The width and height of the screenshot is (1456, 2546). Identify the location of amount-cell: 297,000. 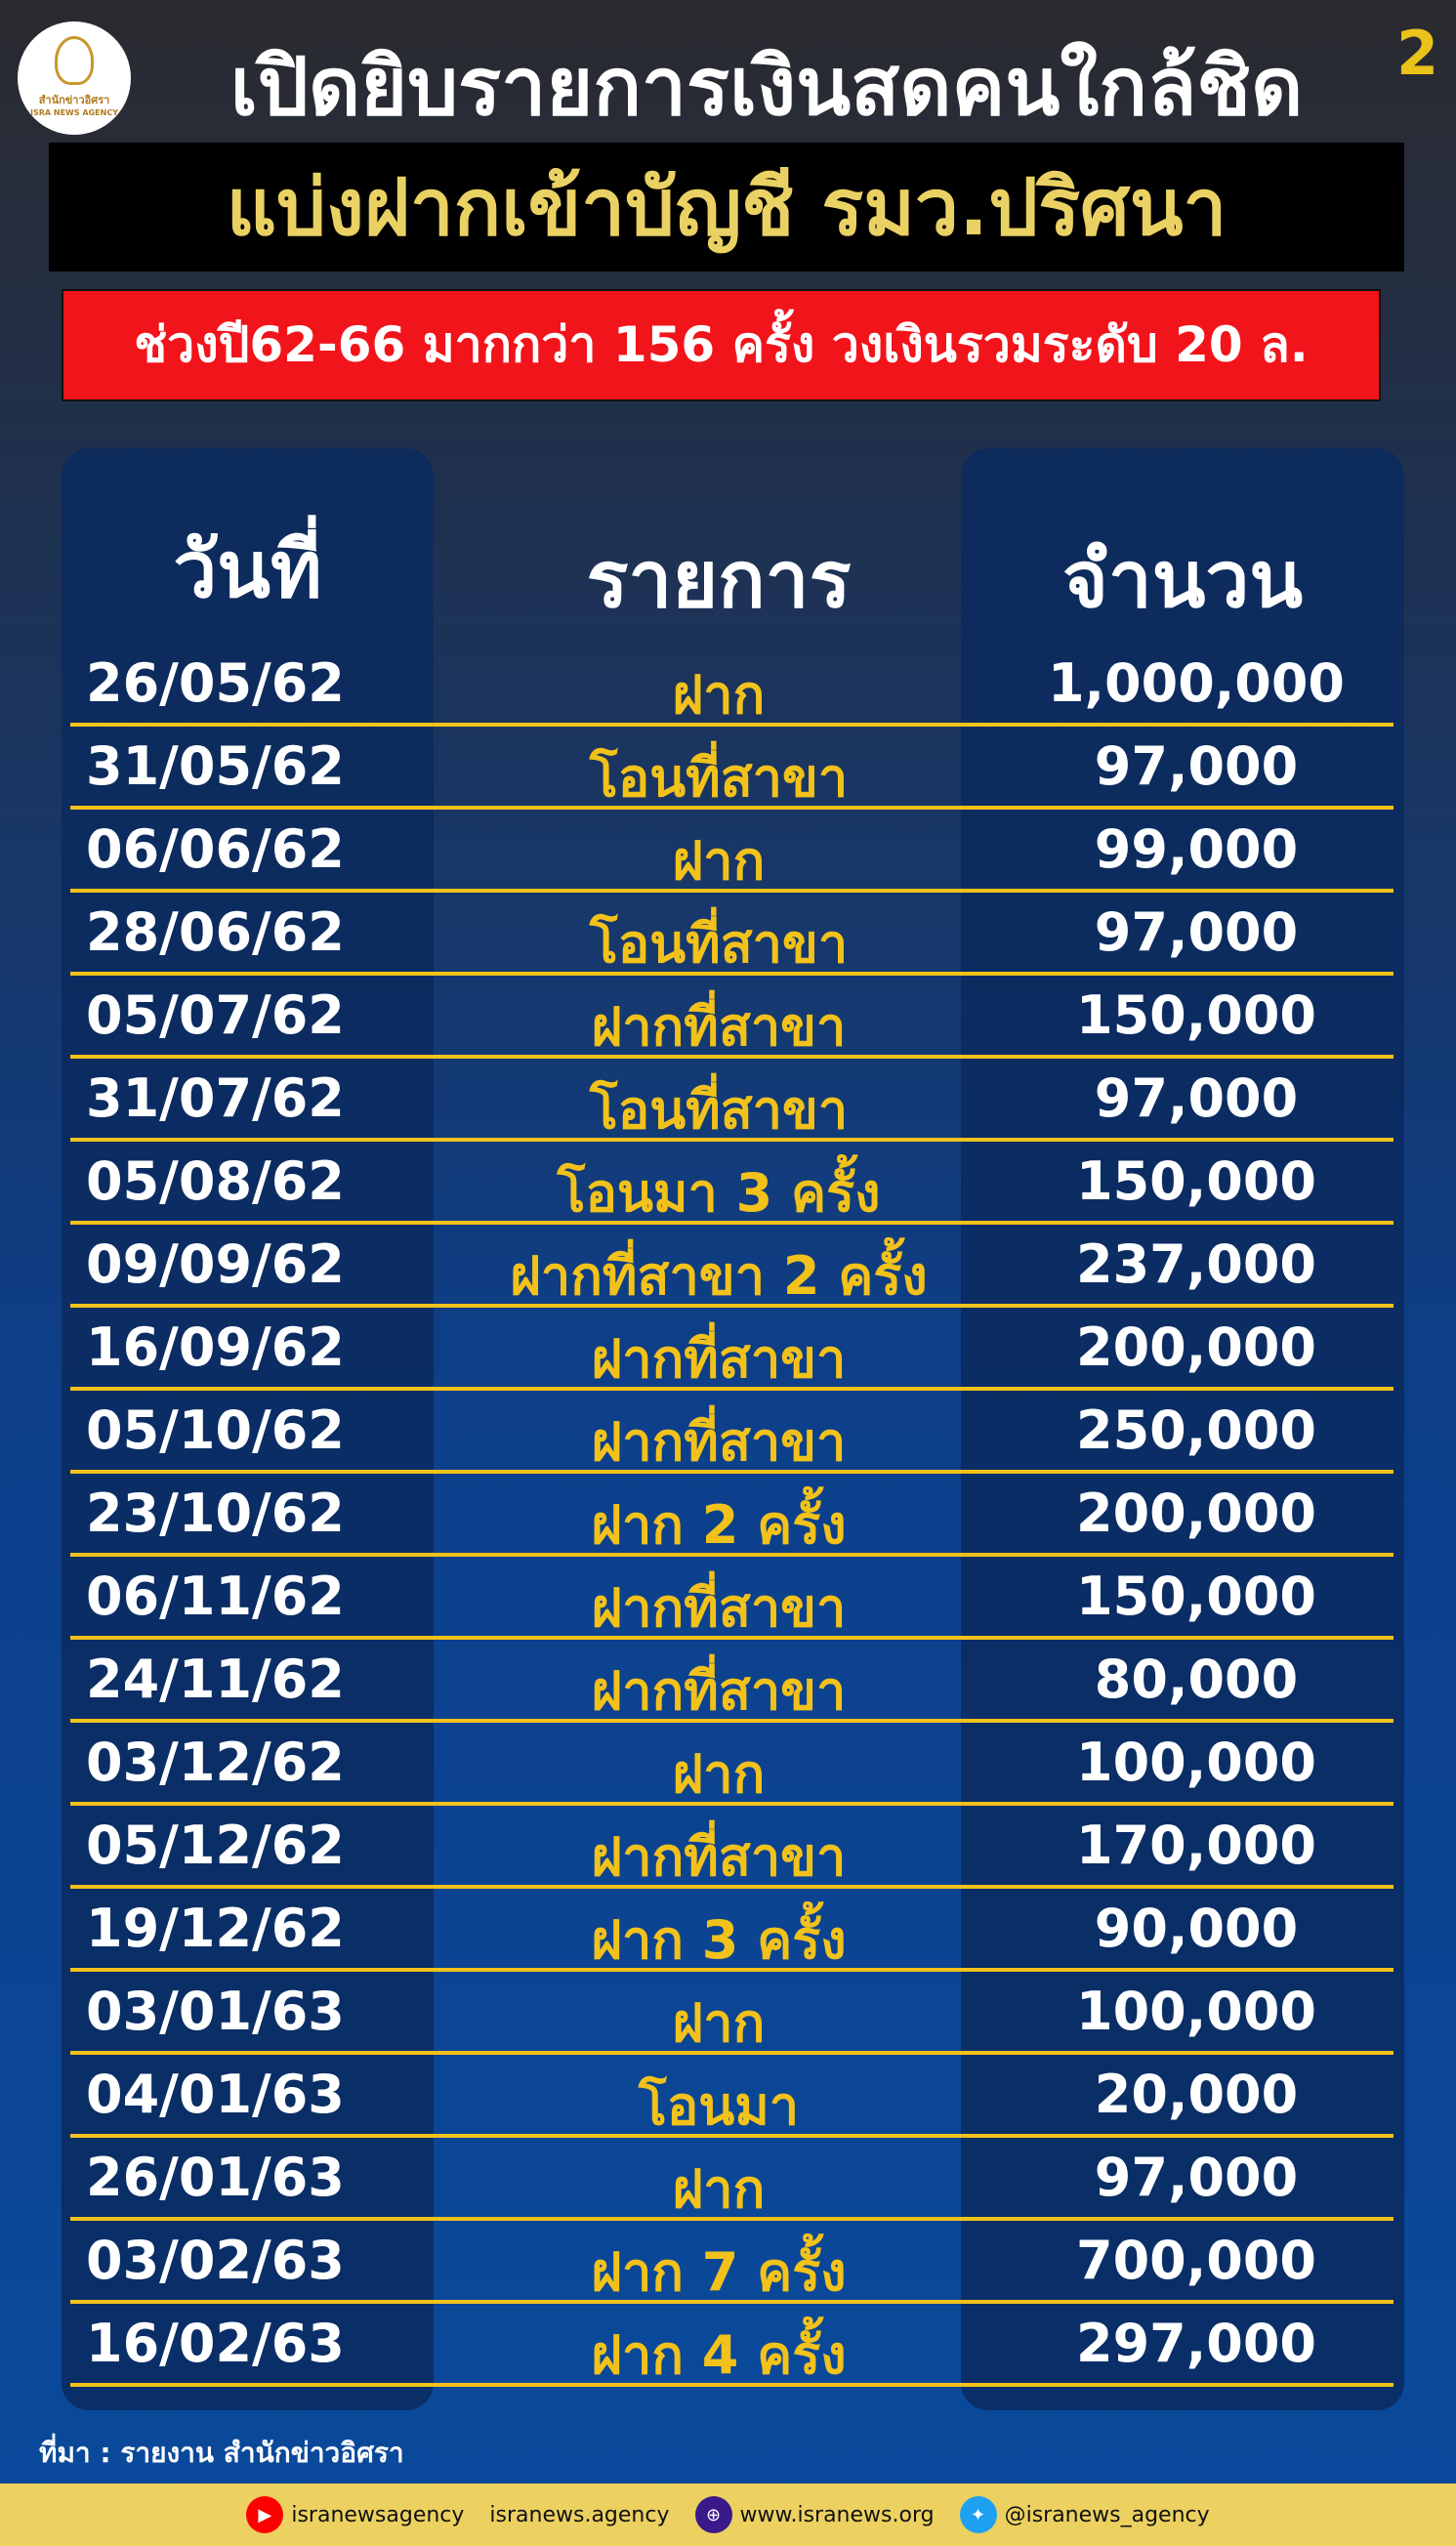
(1196, 2343).